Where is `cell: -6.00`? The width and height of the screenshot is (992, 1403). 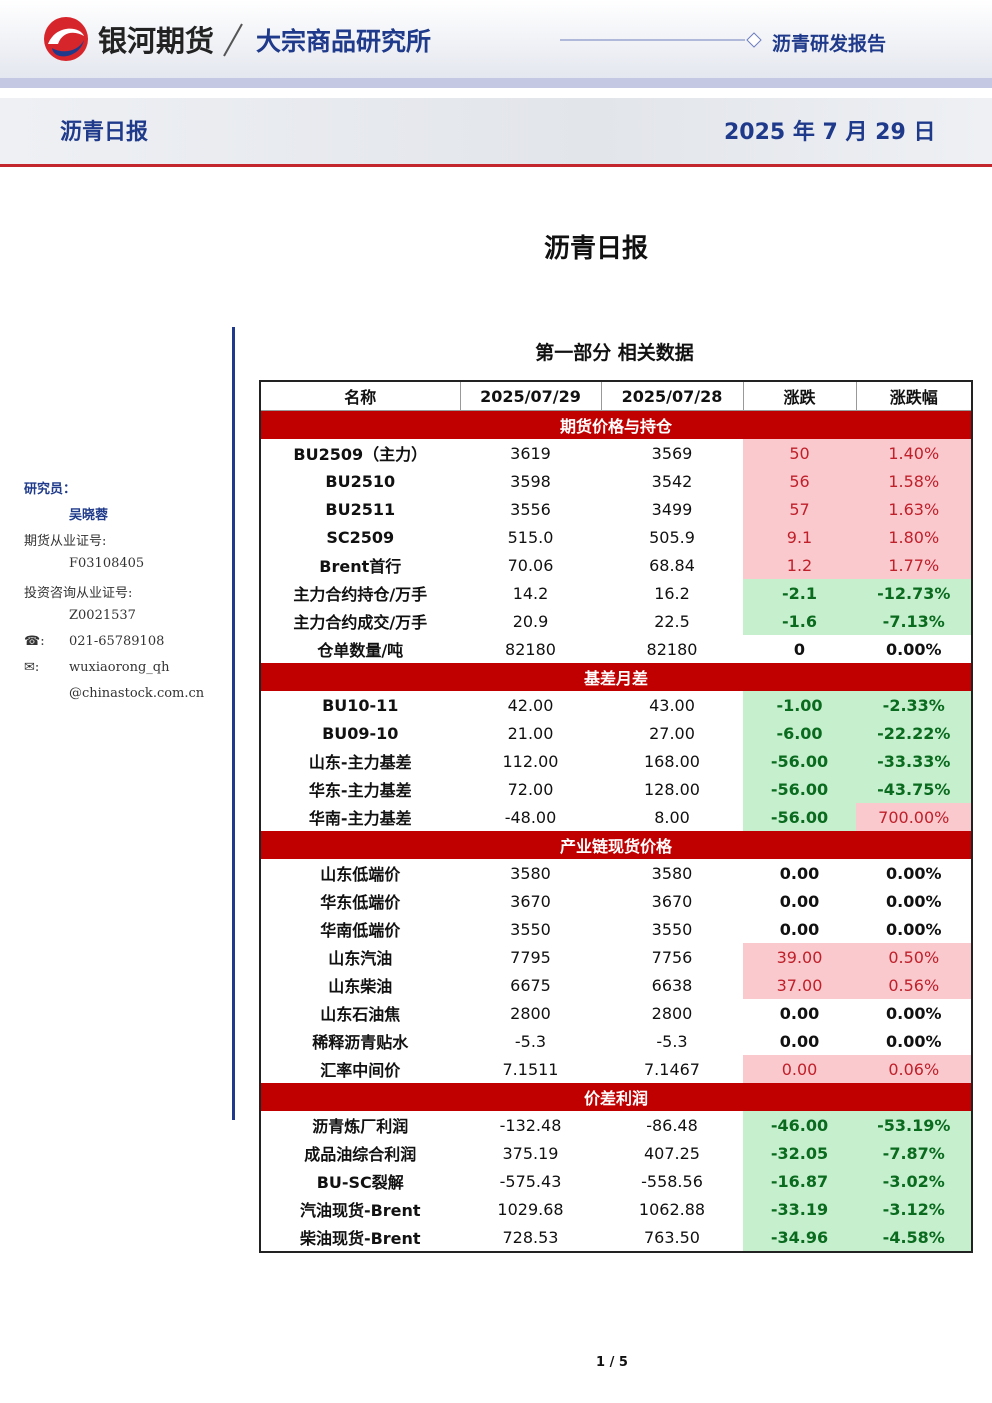 cell: -6.00 is located at coordinates (799, 733).